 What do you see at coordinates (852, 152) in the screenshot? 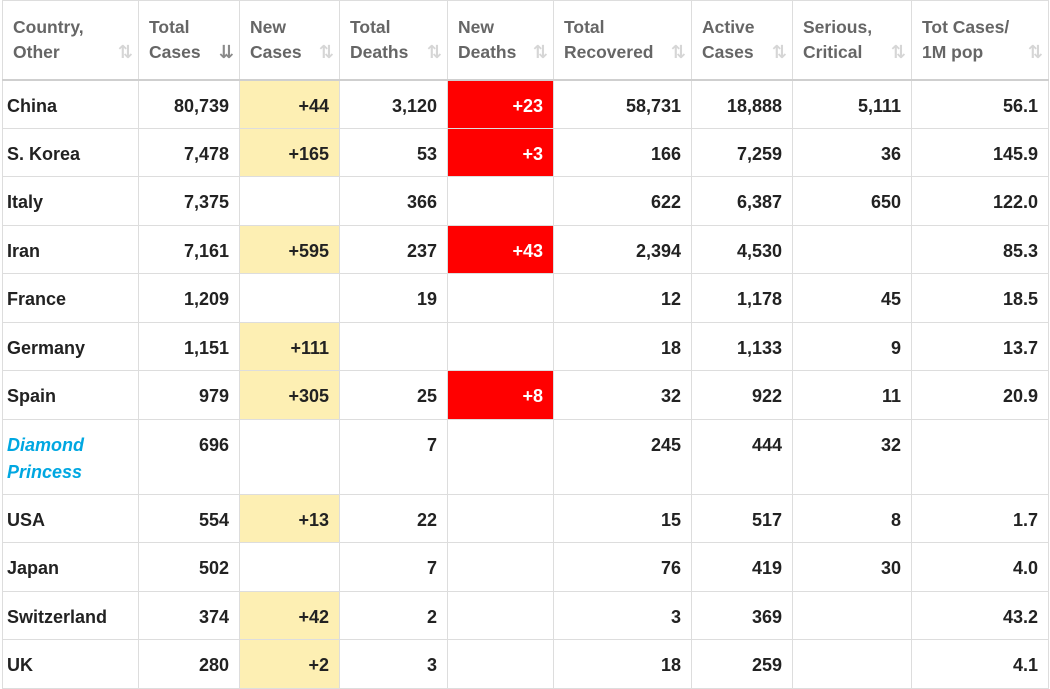
I see `serious-critical-cell: 36` at bounding box center [852, 152].